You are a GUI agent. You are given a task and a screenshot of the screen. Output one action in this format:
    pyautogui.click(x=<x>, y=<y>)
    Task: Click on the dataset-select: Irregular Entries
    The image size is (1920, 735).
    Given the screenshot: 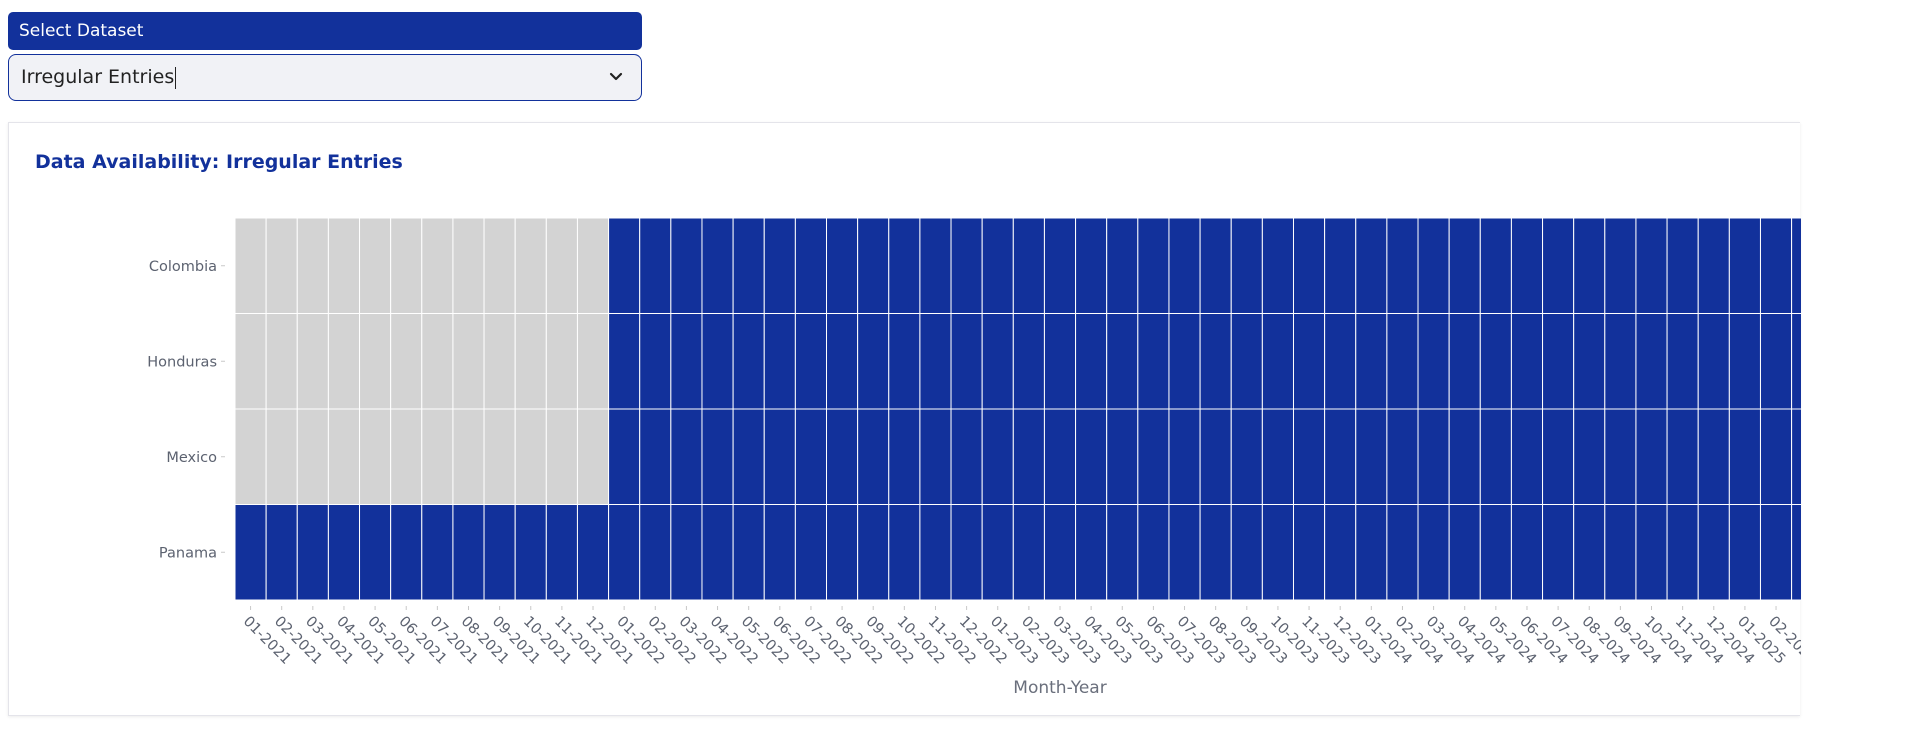 What is the action you would take?
    pyautogui.click(x=325, y=77)
    